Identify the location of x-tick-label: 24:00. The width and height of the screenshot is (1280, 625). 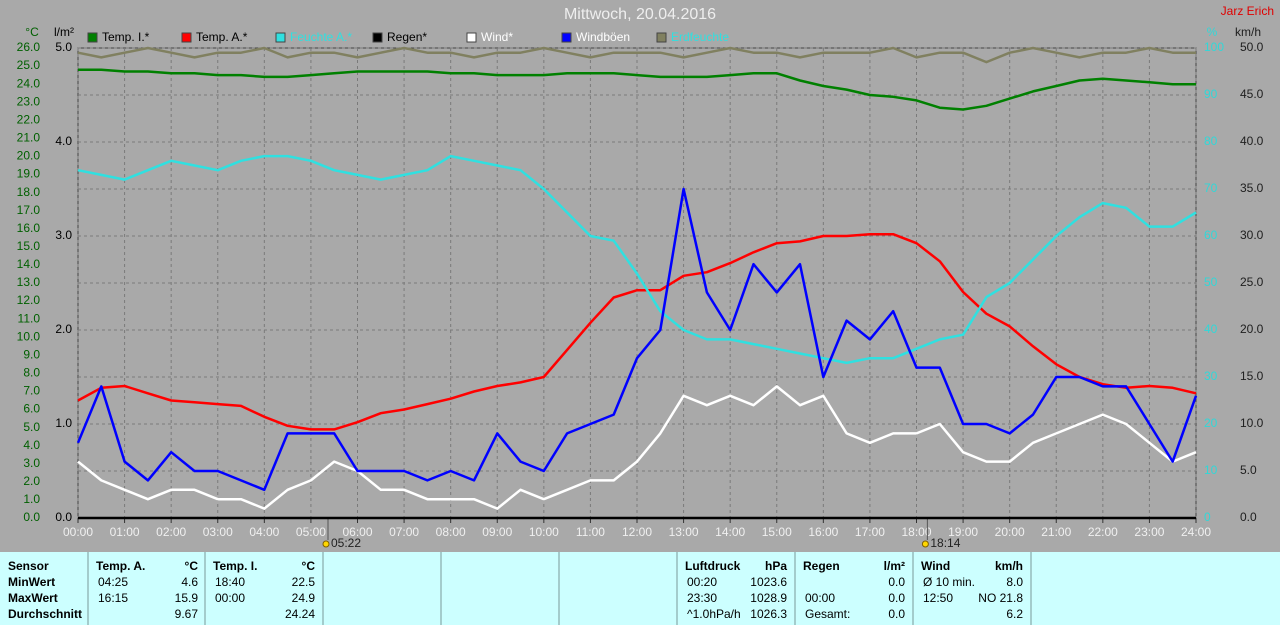
(1196, 532).